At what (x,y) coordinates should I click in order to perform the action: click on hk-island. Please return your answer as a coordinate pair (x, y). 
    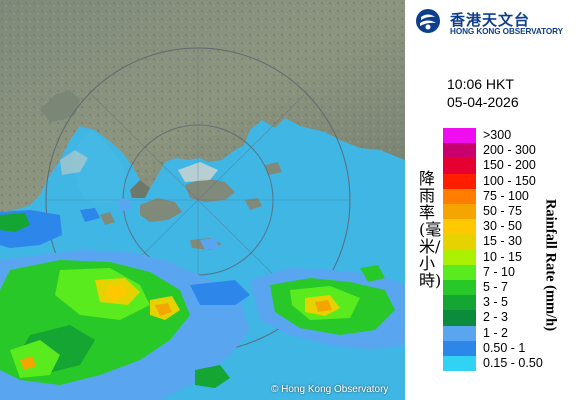
    Looking at the image, I should click on (210, 190).